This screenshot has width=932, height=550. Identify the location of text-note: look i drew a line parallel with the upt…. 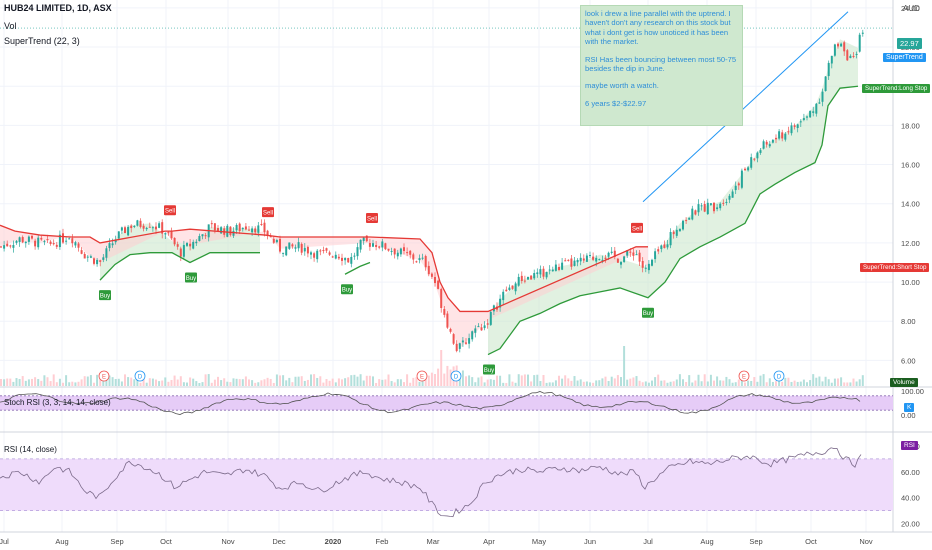
(661, 65).